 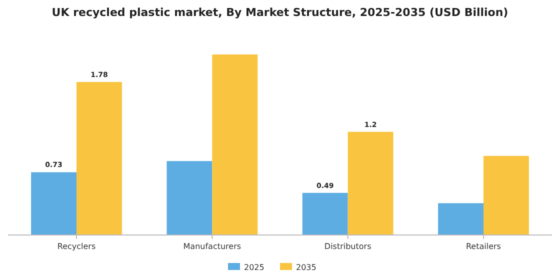 What do you see at coordinates (212, 246) in the screenshot?
I see `x-tick-label: Manufacturers` at bounding box center [212, 246].